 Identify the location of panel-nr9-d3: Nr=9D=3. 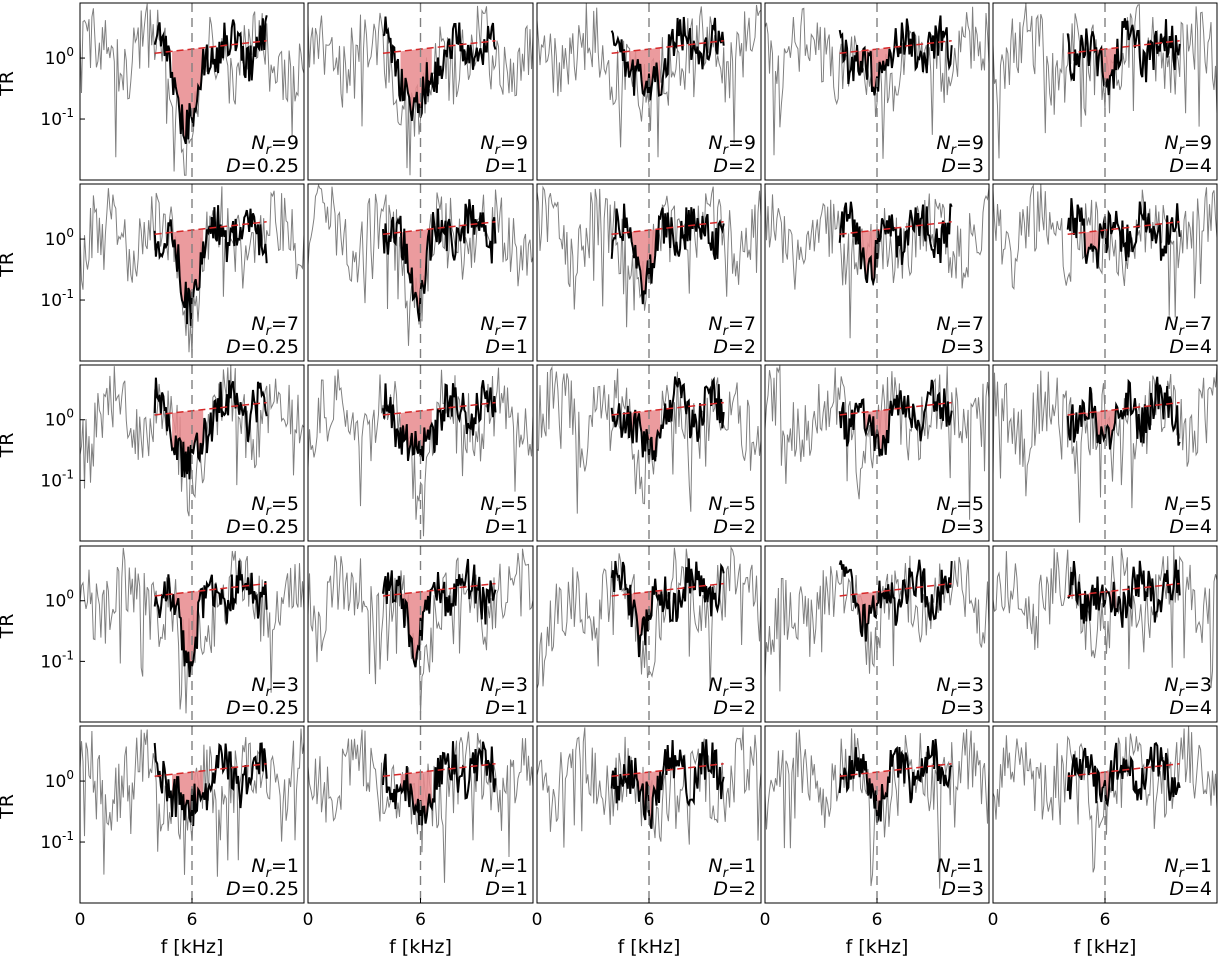
(877, 91).